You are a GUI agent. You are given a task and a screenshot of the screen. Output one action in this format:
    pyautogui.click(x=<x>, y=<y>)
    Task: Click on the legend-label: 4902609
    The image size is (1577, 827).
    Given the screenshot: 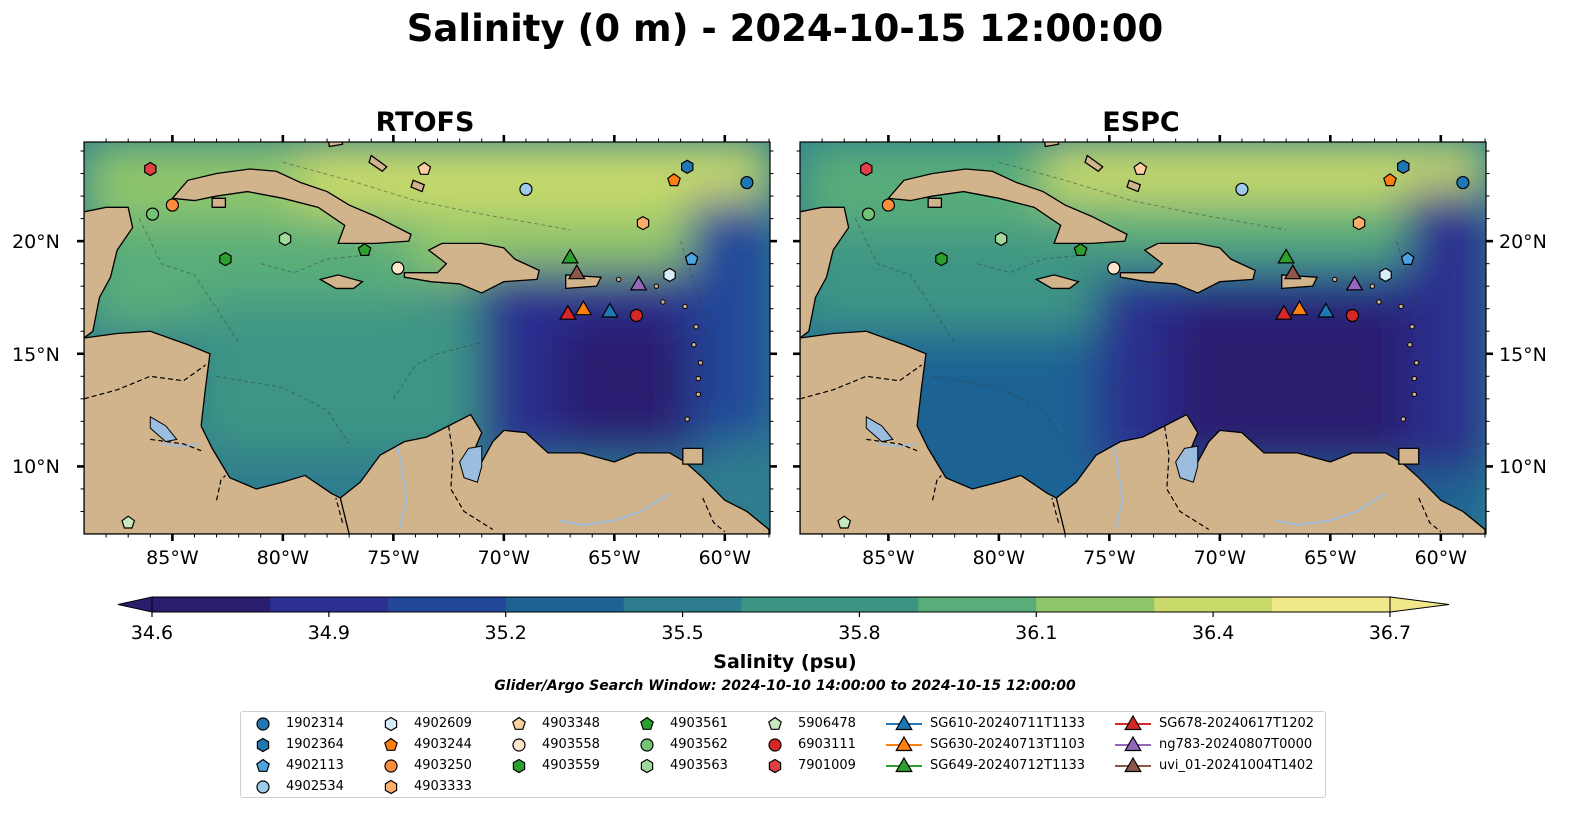 What is the action you would take?
    pyautogui.click(x=443, y=723)
    